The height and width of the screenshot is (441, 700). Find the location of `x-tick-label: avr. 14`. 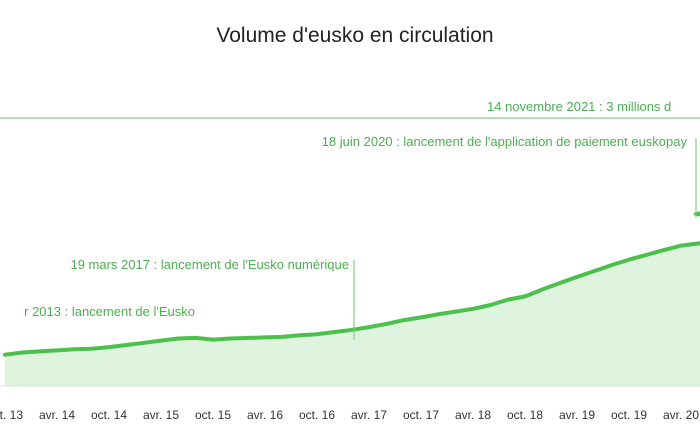

x-tick-label: avr. 14 is located at coordinates (57, 415).